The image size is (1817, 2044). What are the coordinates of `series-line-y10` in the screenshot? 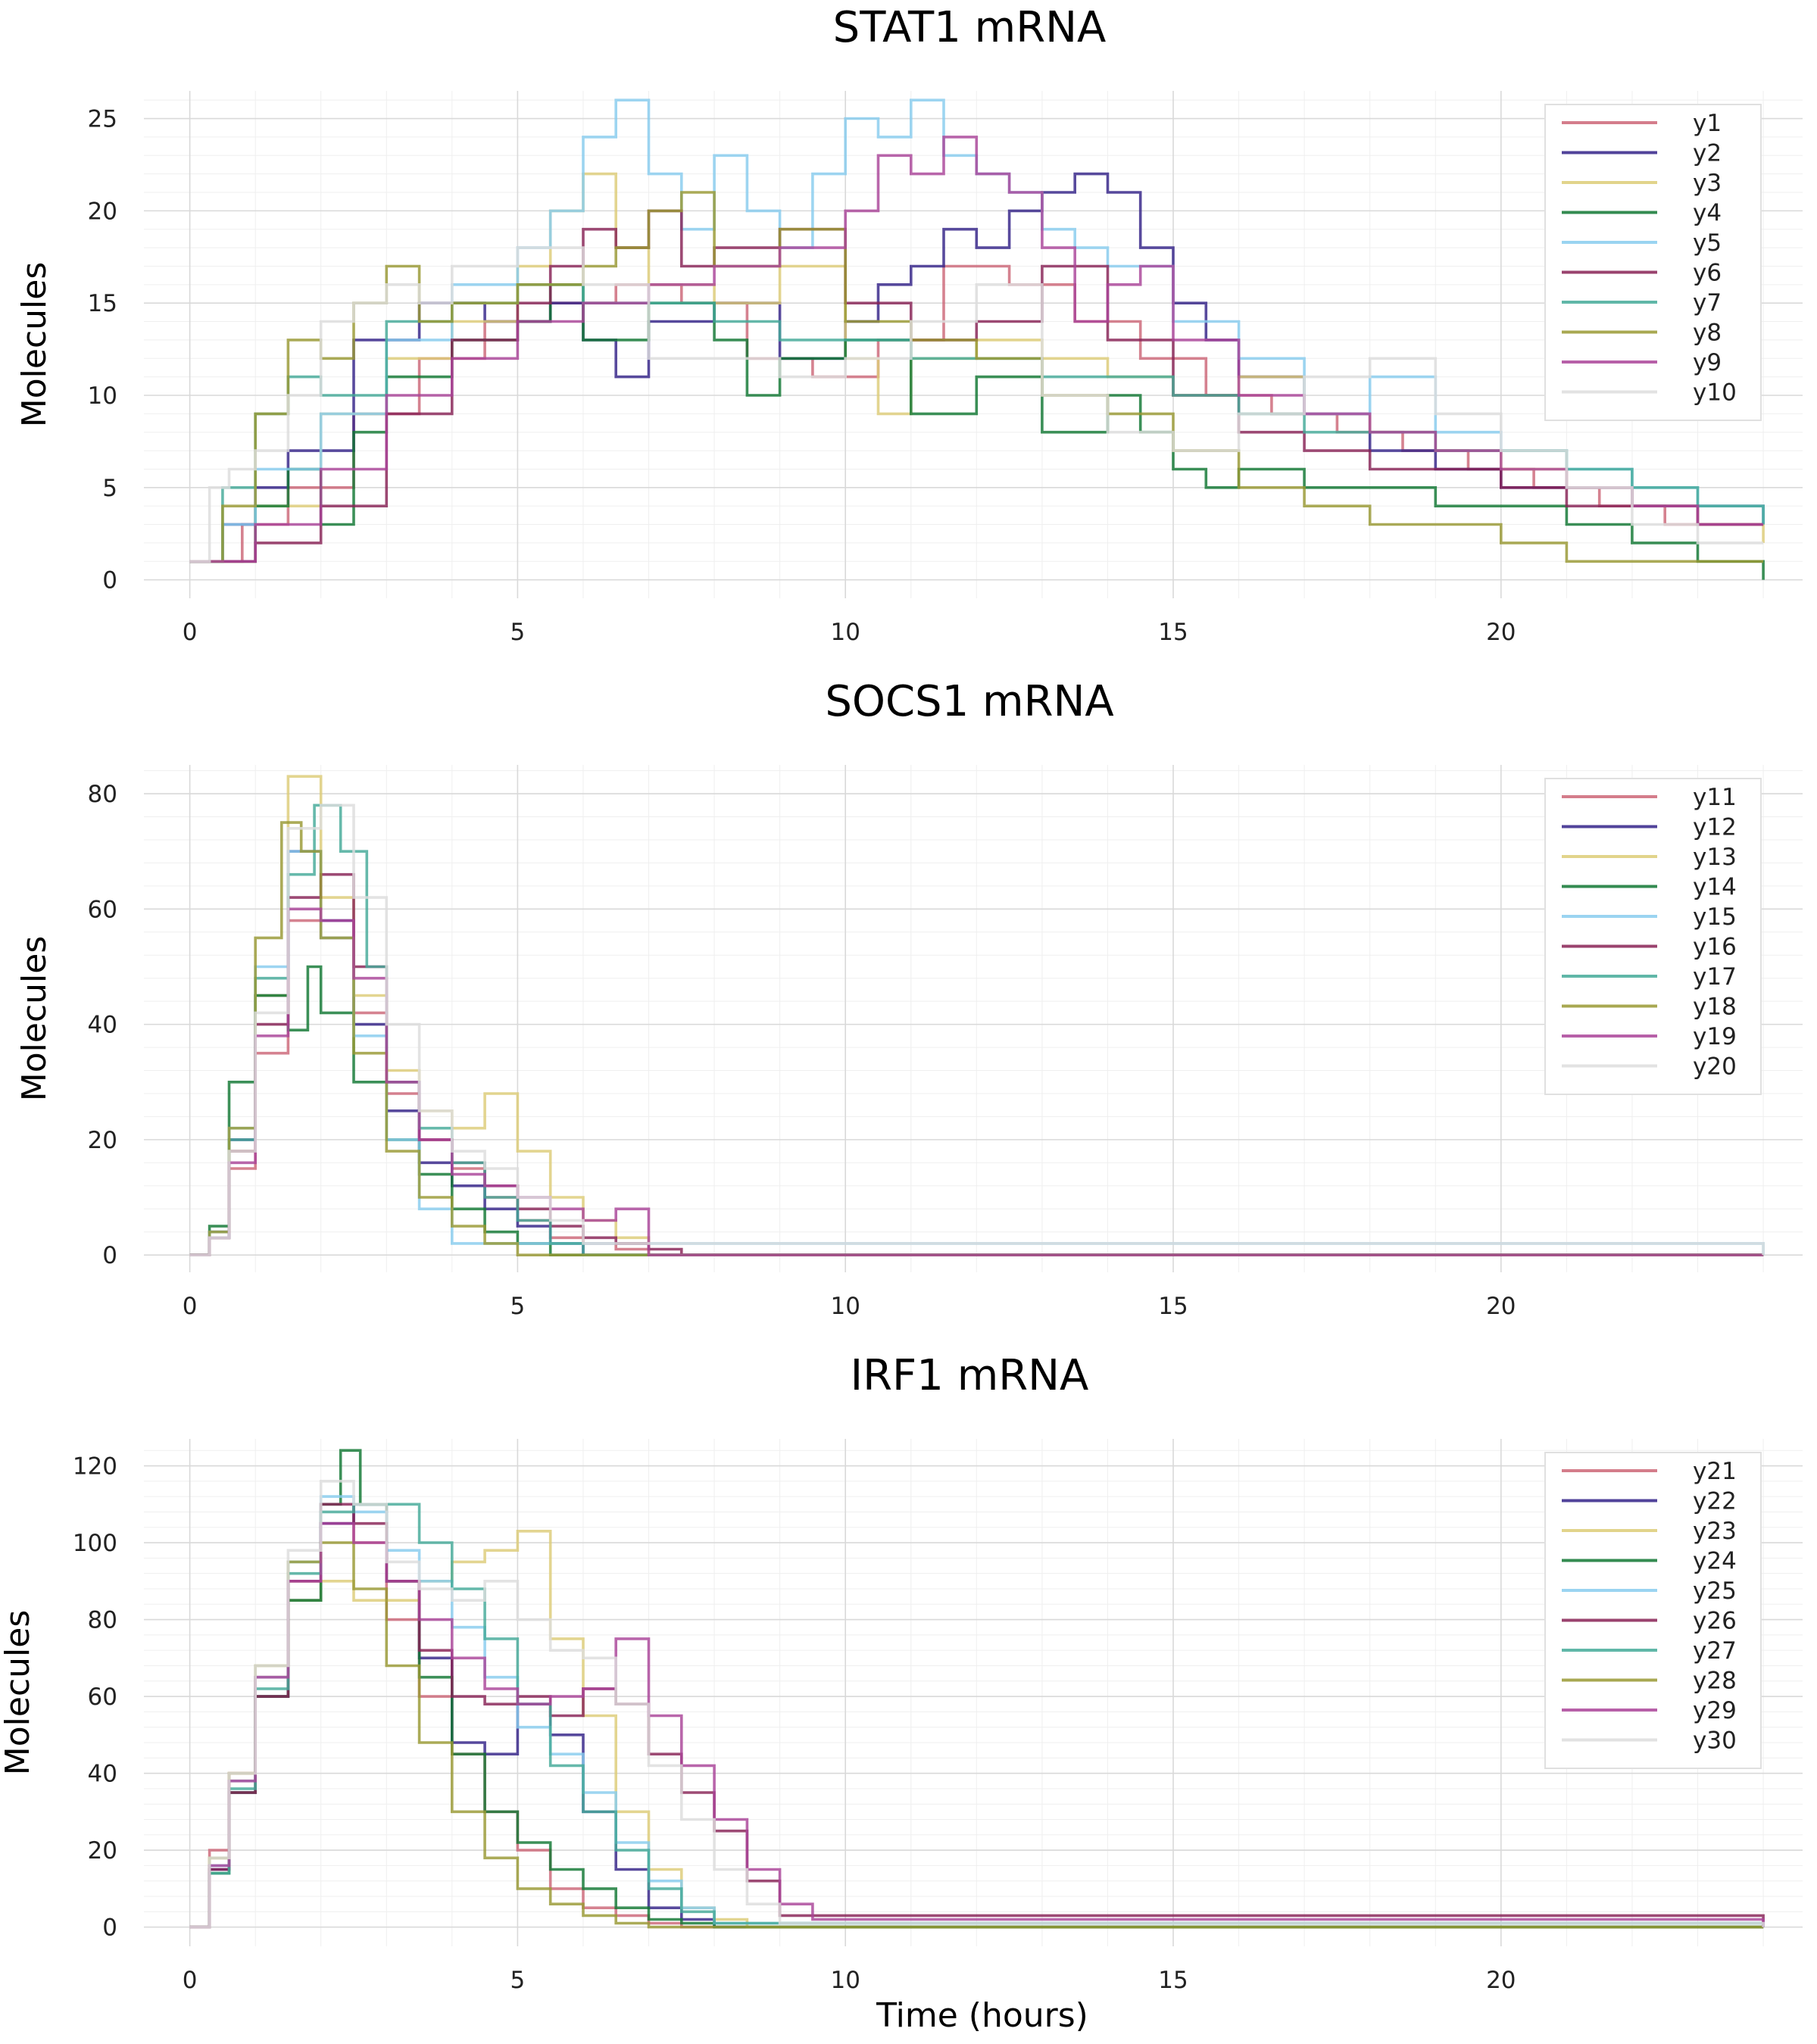 It's located at (976, 404).